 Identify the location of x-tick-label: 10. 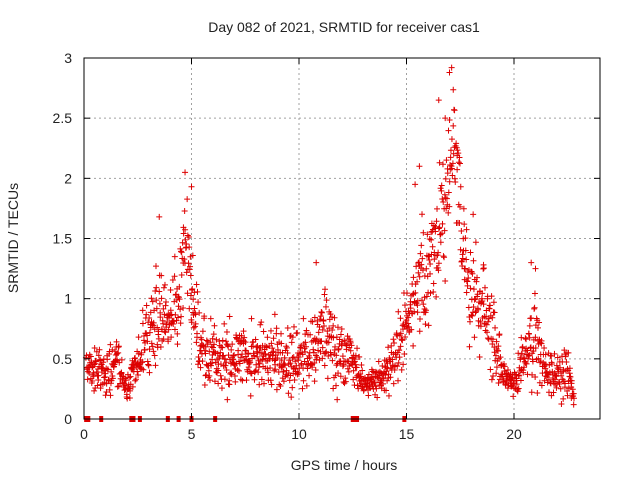
(299, 434).